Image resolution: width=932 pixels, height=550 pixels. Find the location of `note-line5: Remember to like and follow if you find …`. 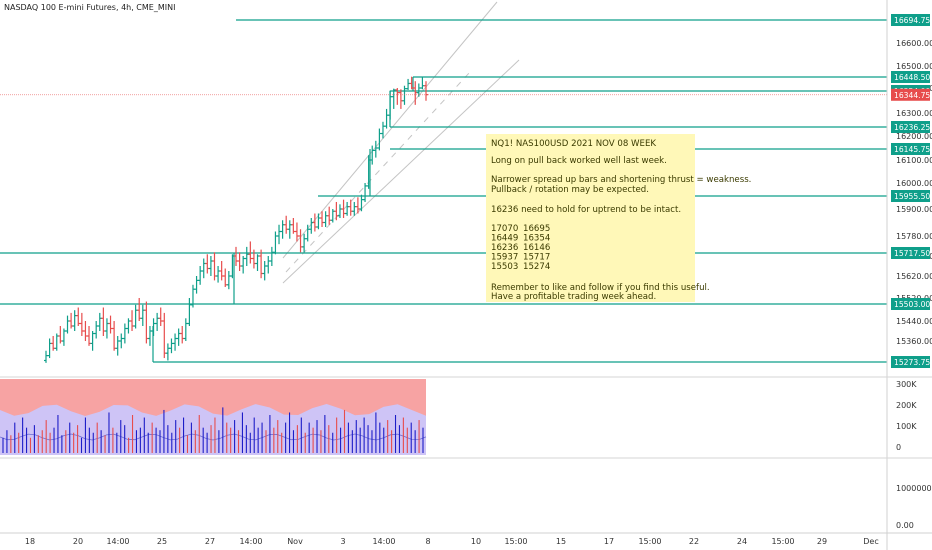

note-line5: Remember to like and follow if you find … is located at coordinates (600, 288).